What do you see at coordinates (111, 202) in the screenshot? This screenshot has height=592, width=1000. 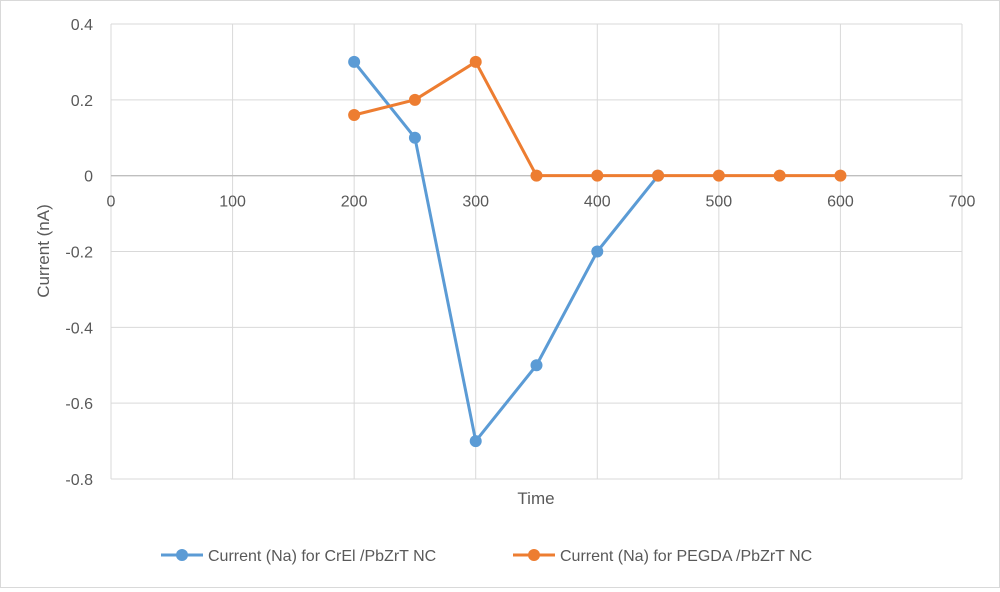 I see `x-tick-label: 0` at bounding box center [111, 202].